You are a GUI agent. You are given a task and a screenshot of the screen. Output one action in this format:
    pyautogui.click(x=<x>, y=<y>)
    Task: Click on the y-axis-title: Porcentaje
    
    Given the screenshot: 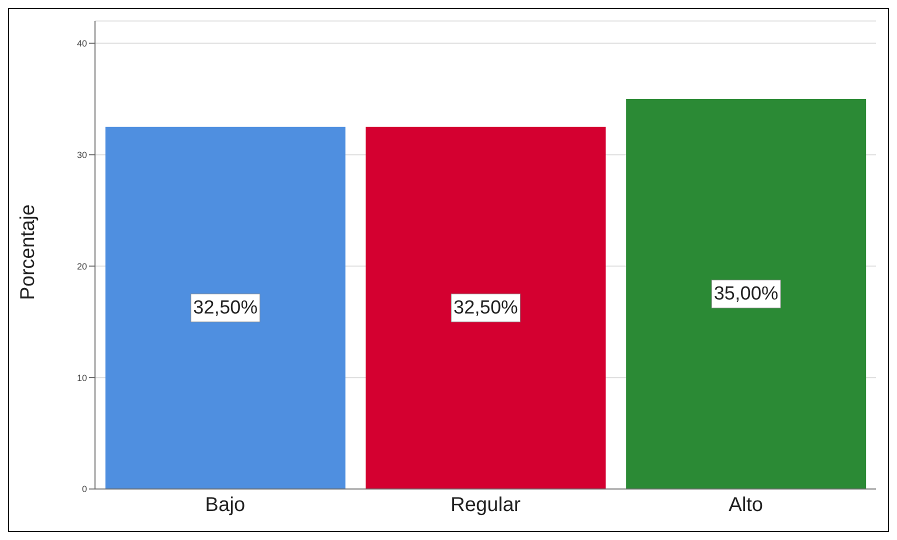 What is the action you would take?
    pyautogui.click(x=28, y=252)
    